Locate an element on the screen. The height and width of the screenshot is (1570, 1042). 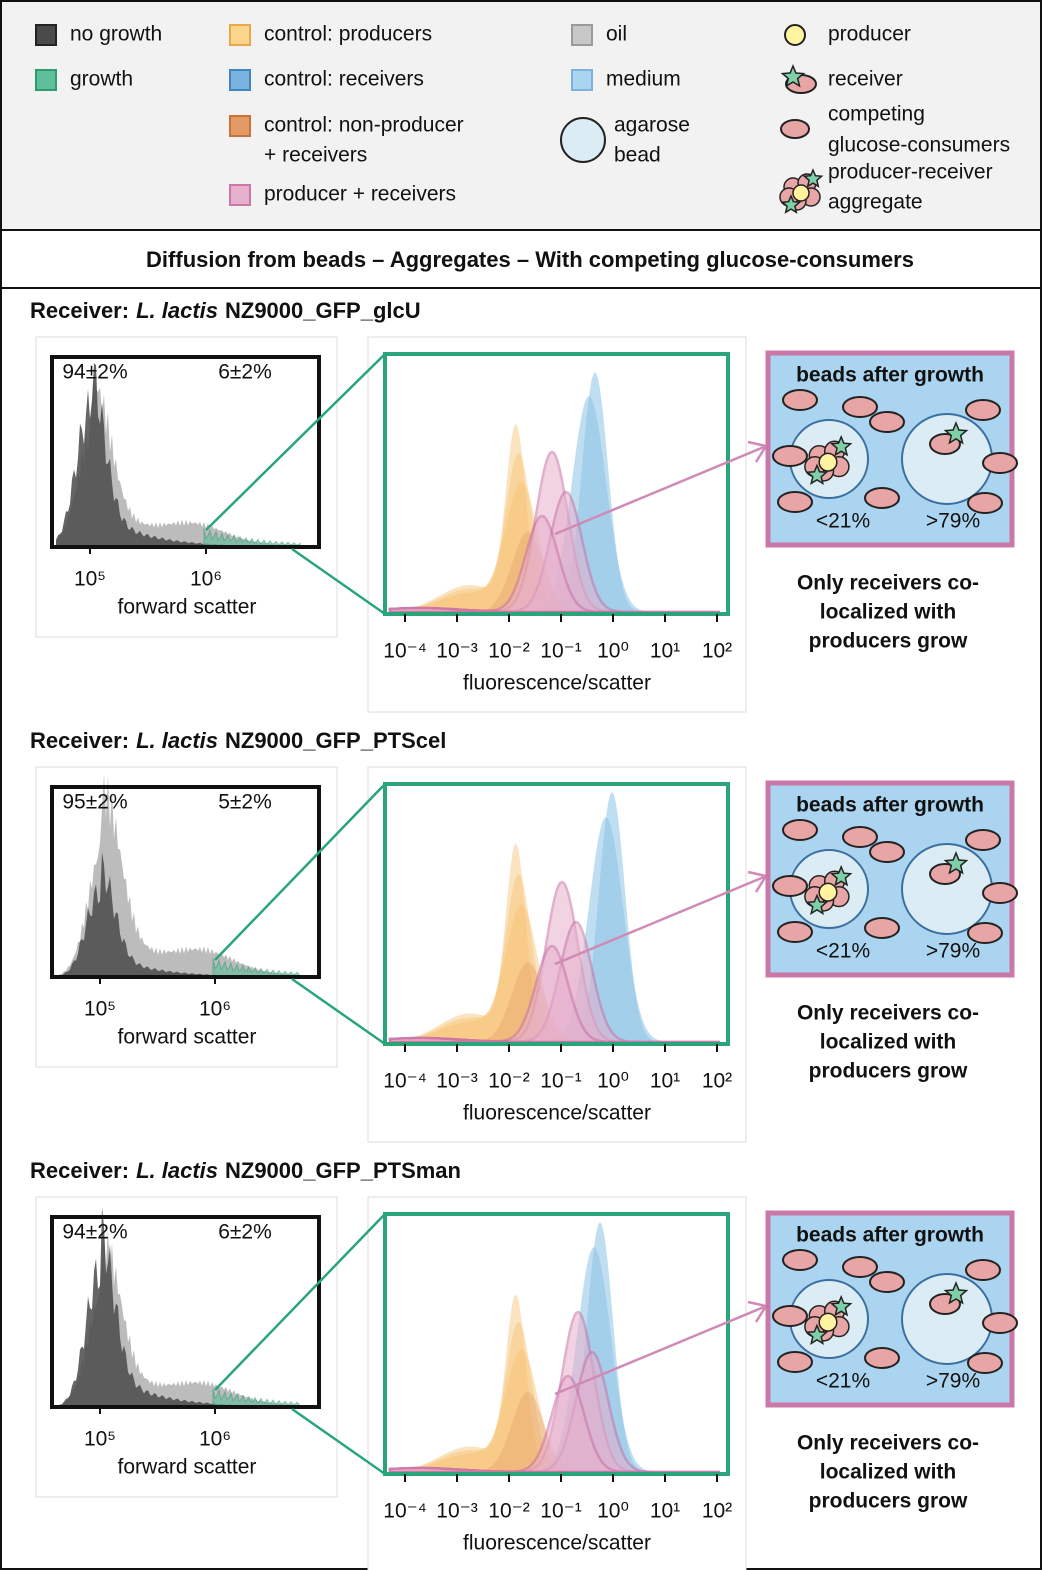
x-tick-label: 10⁵ is located at coordinates (100, 1439).